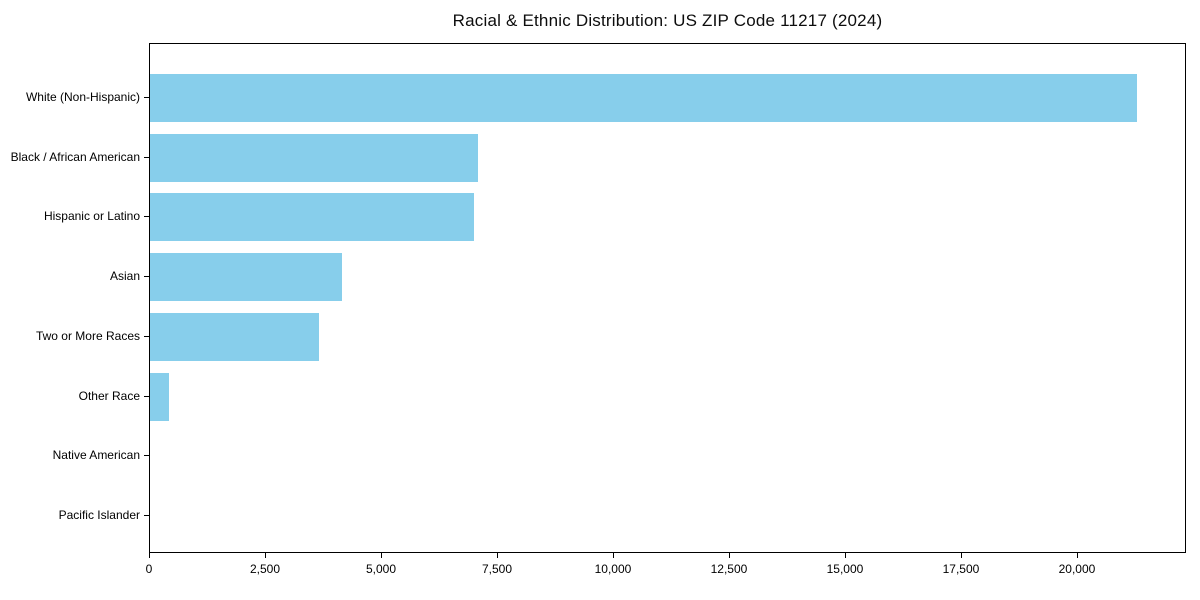  I want to click on y-axis-label-other-race: Other Race, so click(109, 395).